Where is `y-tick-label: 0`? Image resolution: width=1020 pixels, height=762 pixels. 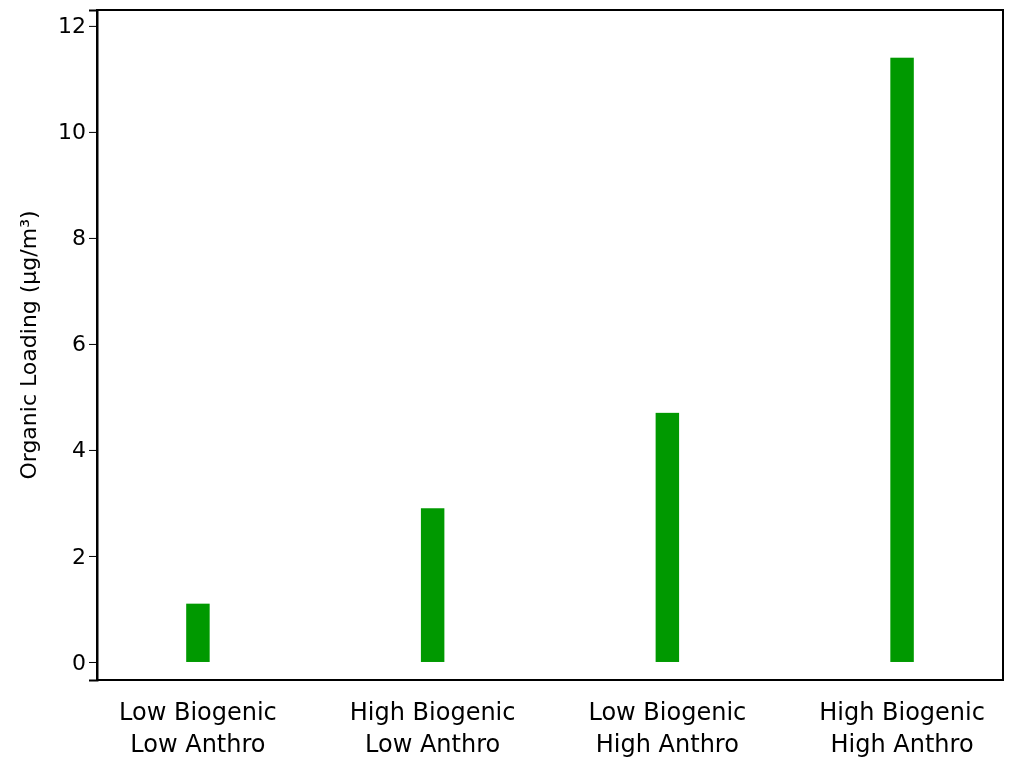 y-tick-label: 0 is located at coordinates (79, 662).